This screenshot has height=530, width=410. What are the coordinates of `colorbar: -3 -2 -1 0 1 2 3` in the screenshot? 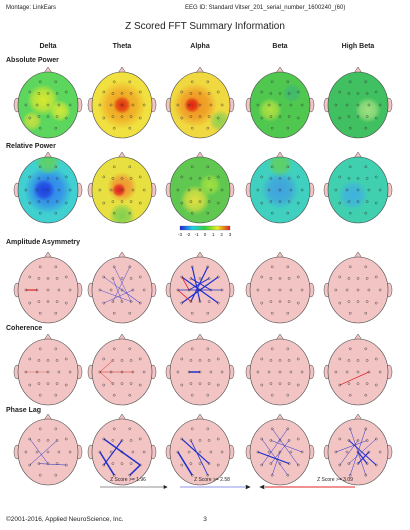 It's located at (205, 231).